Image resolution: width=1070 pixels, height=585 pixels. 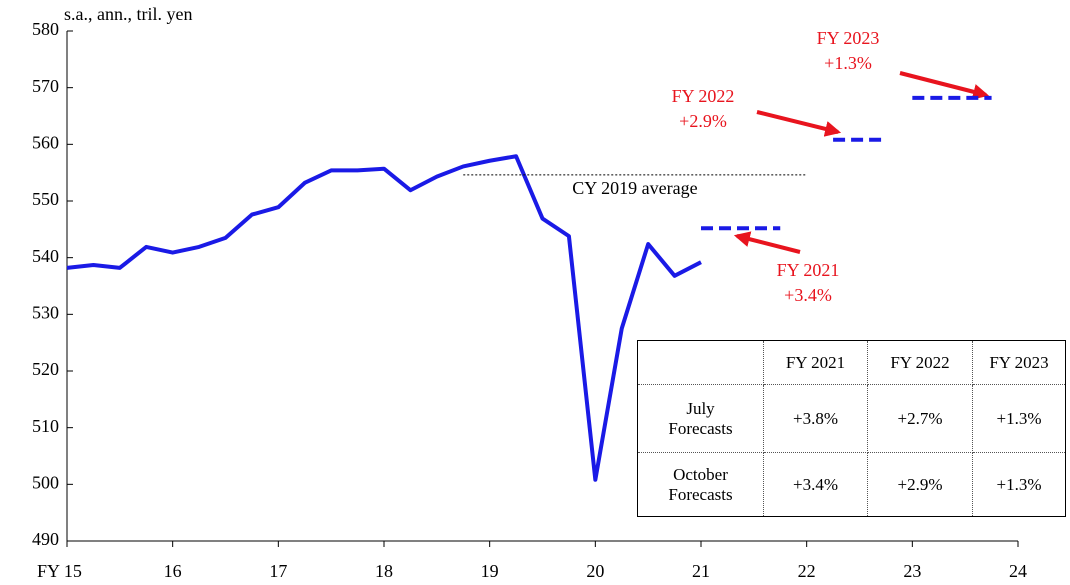 What do you see at coordinates (703, 121) in the screenshot?
I see `forecast-change: +2.9%` at bounding box center [703, 121].